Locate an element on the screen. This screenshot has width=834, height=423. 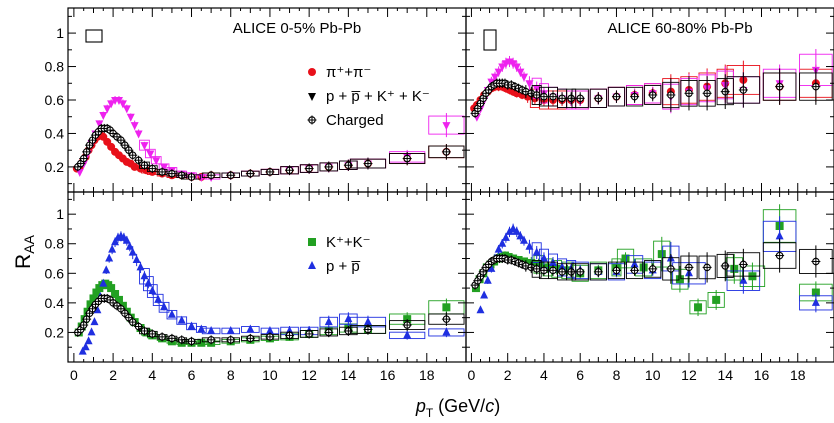
y-tick-label: 0.4 is located at coordinates (55, 133).